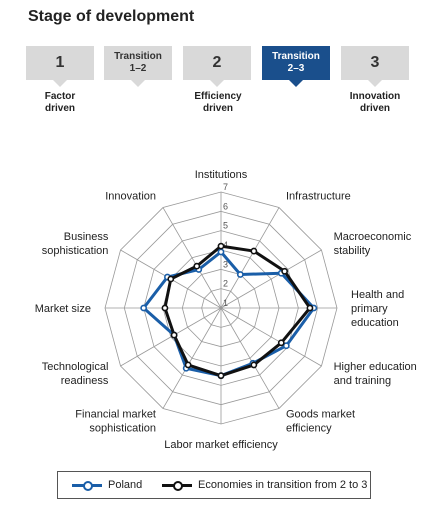  Describe the element at coordinates (375, 323) in the screenshot. I see `category-label-line: education` at that location.